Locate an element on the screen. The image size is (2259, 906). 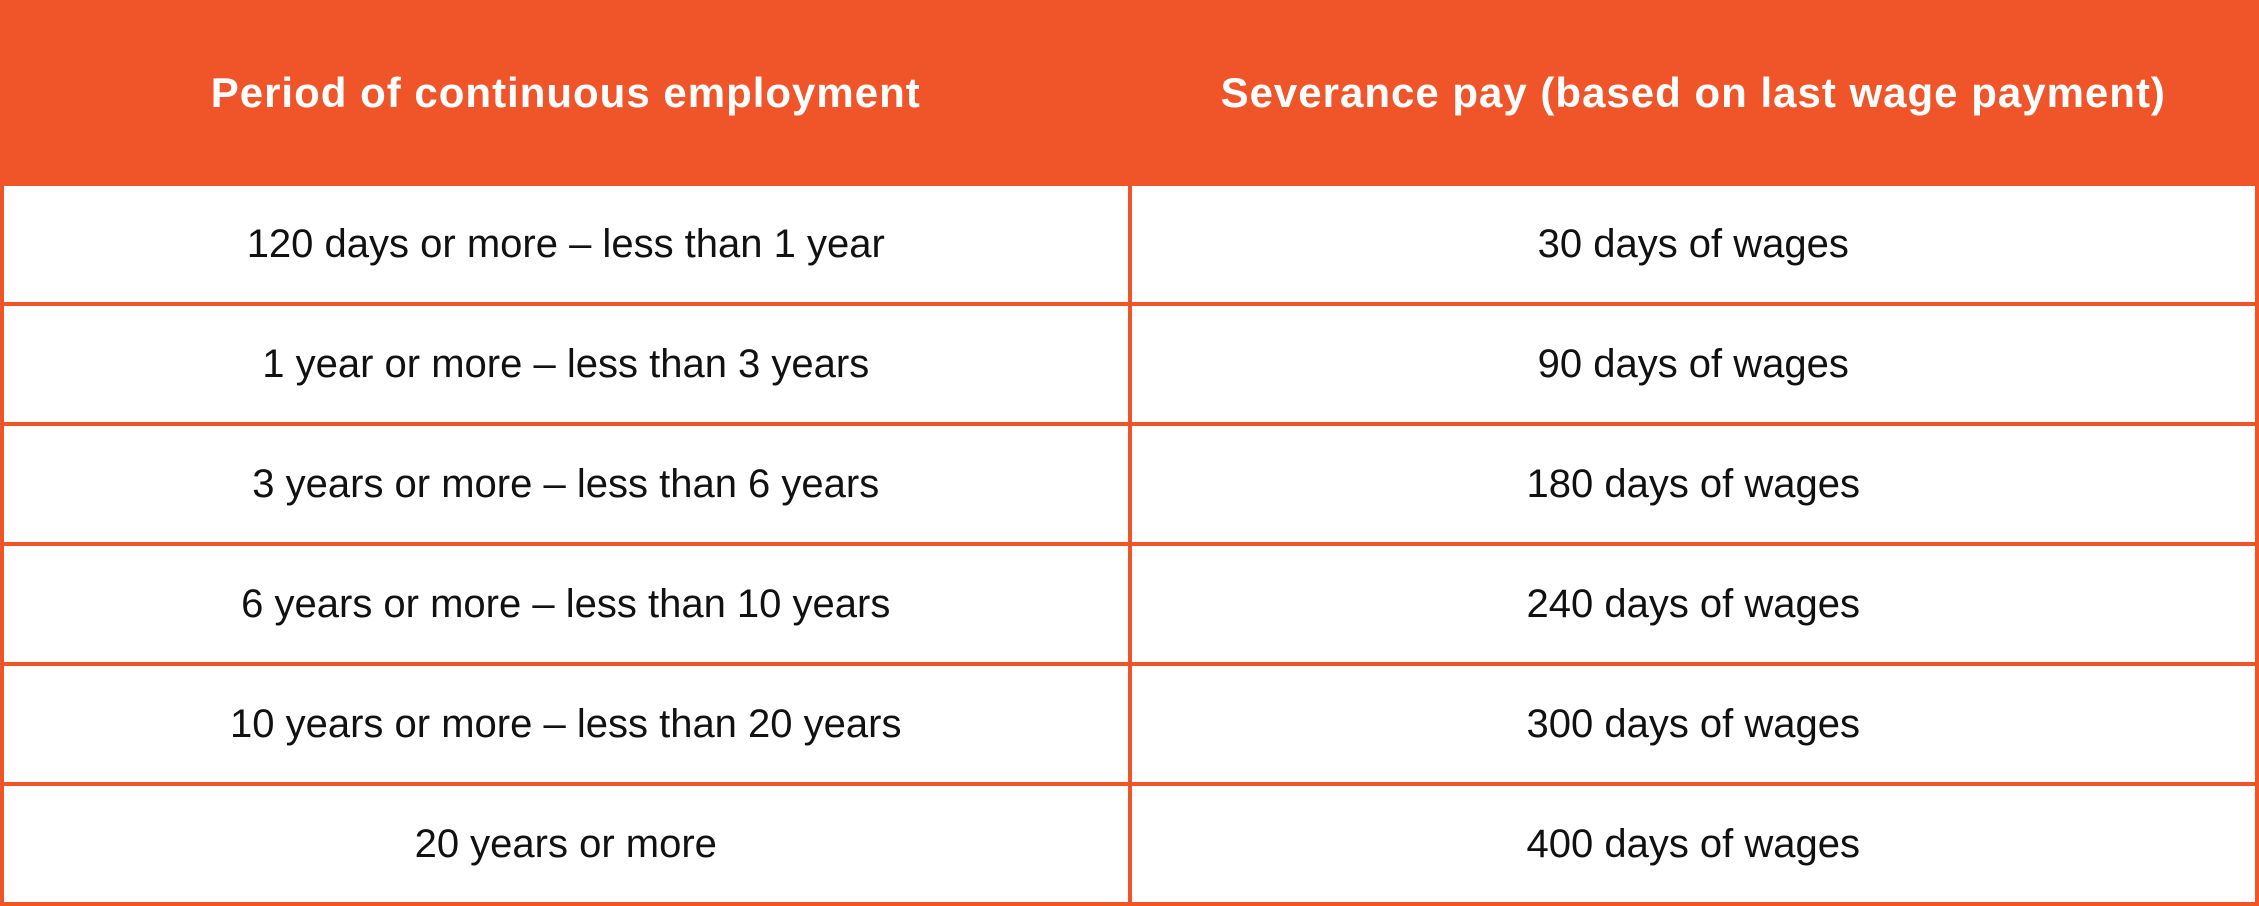
table-cell: 3 years or more – less than 6 years is located at coordinates (566, 484).